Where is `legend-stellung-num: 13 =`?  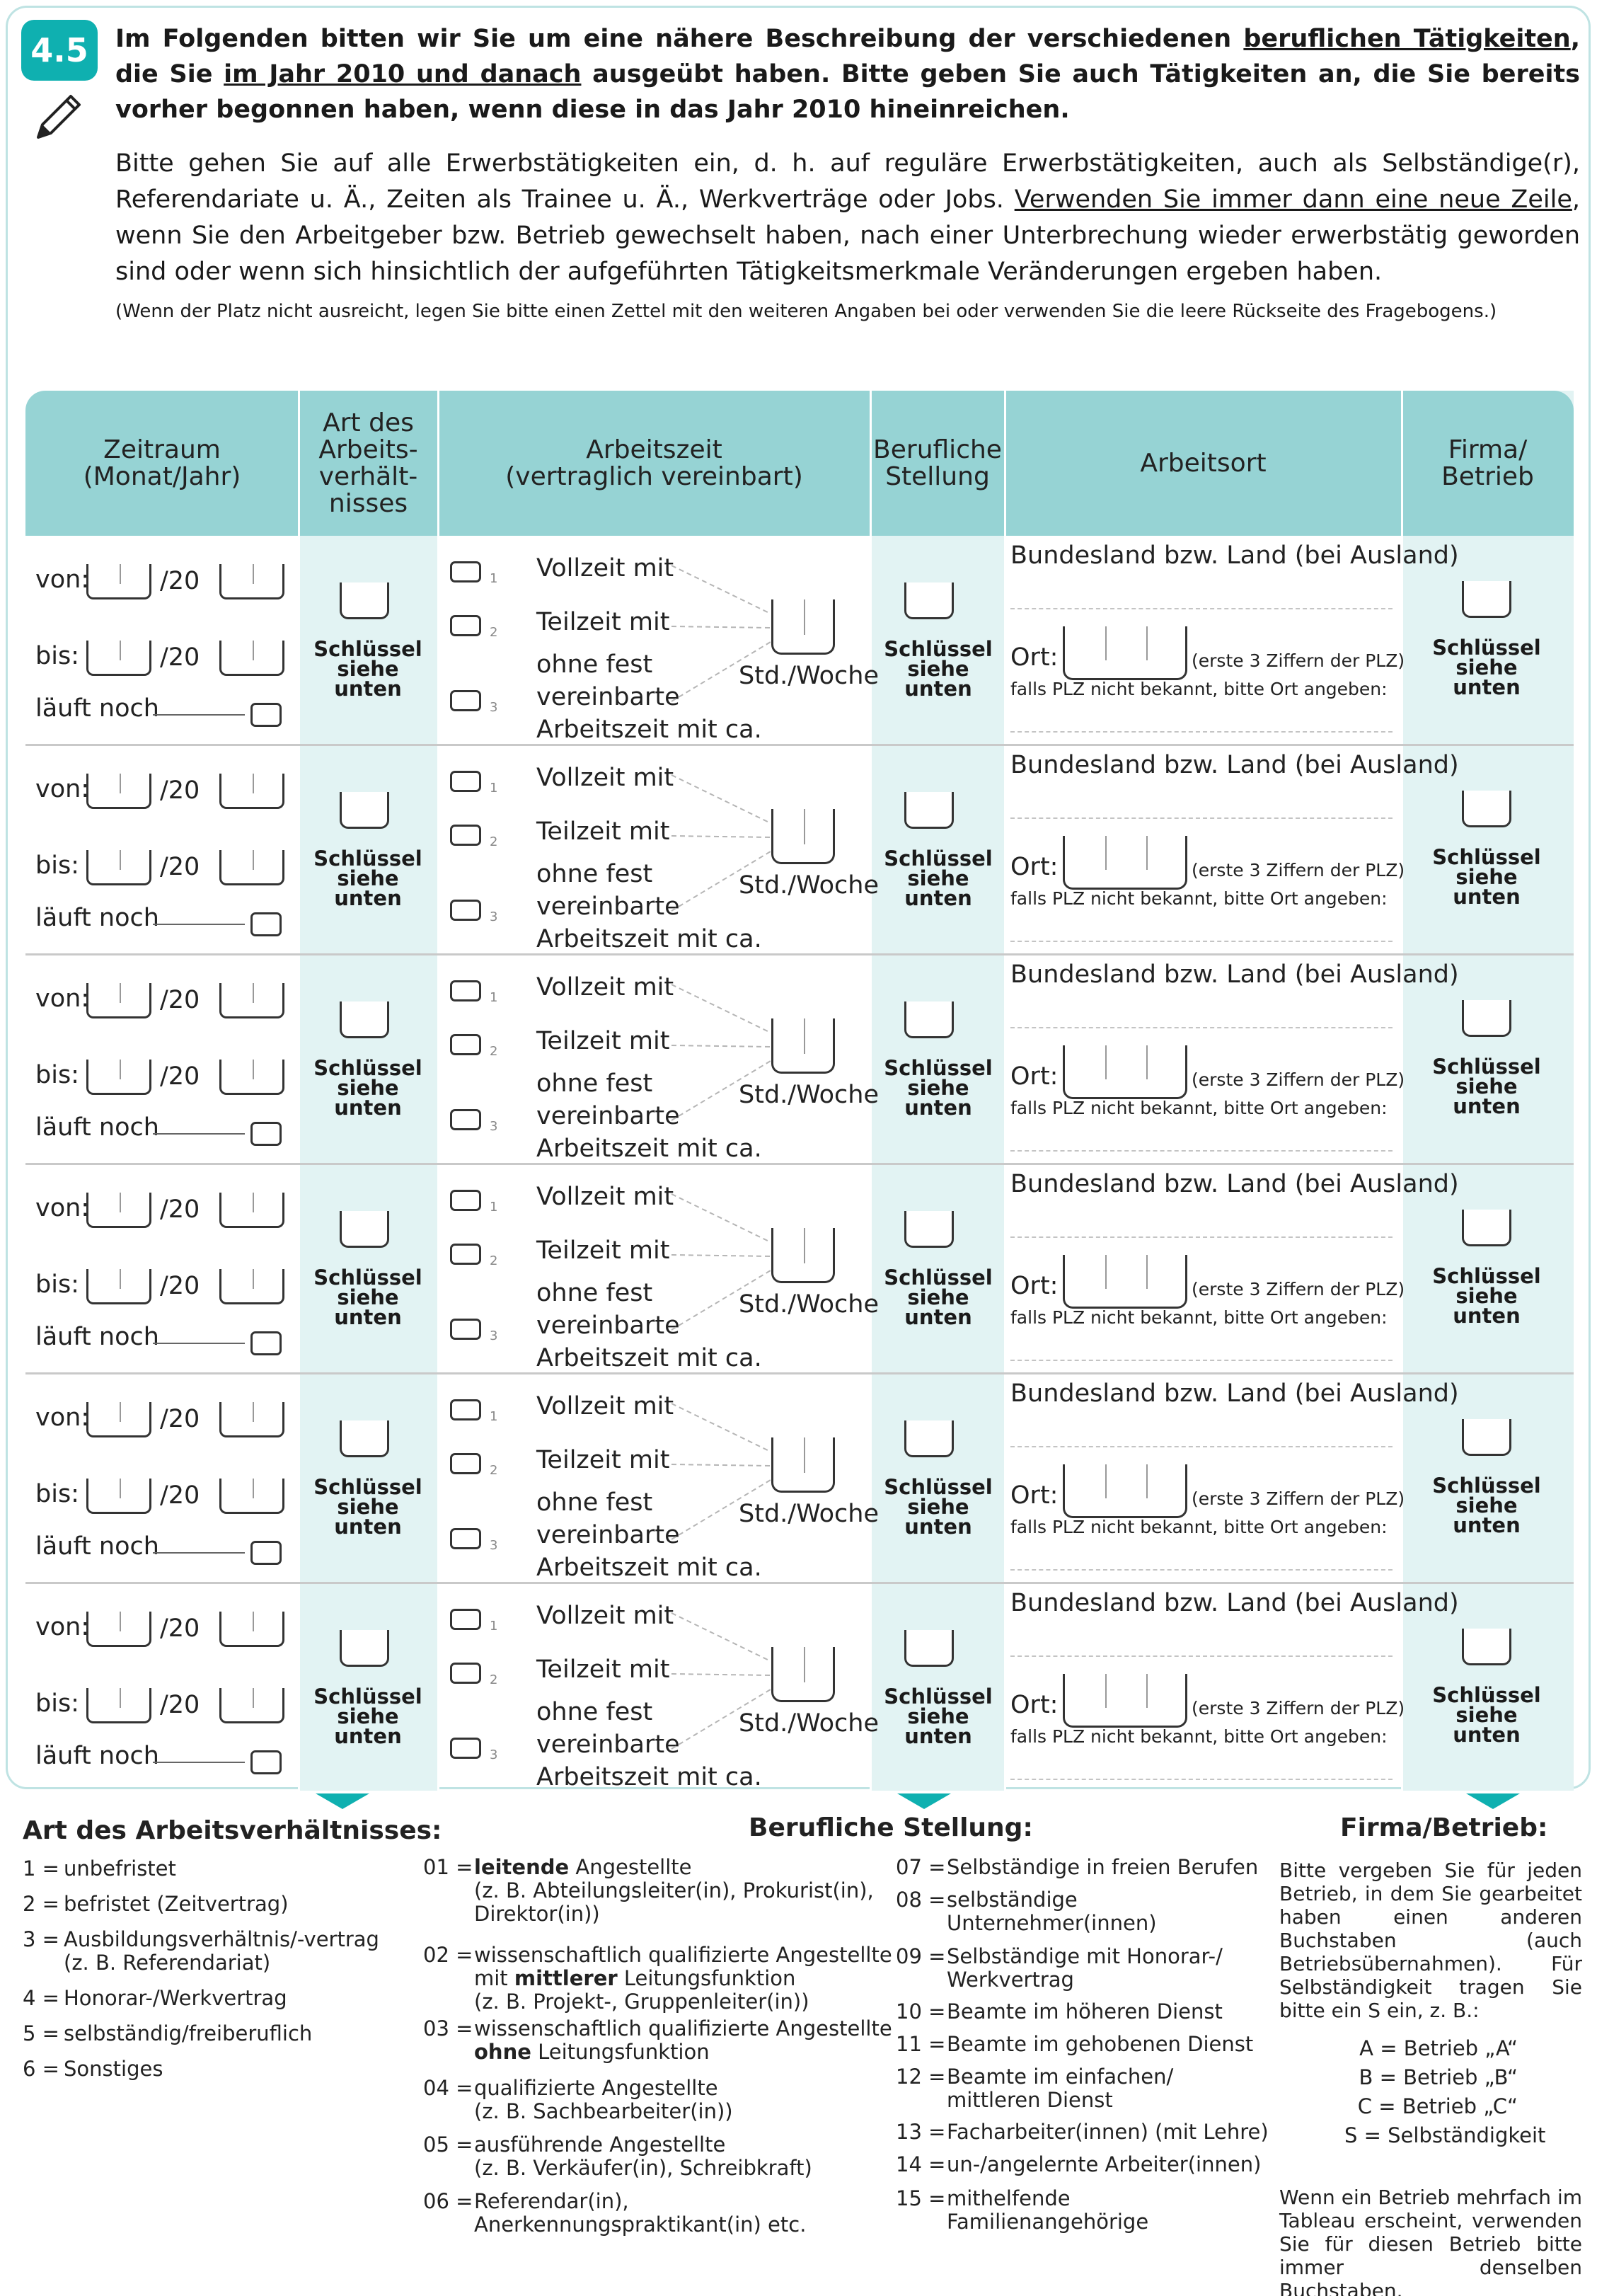
legend-stellung-num: 13 = is located at coordinates (921, 2132).